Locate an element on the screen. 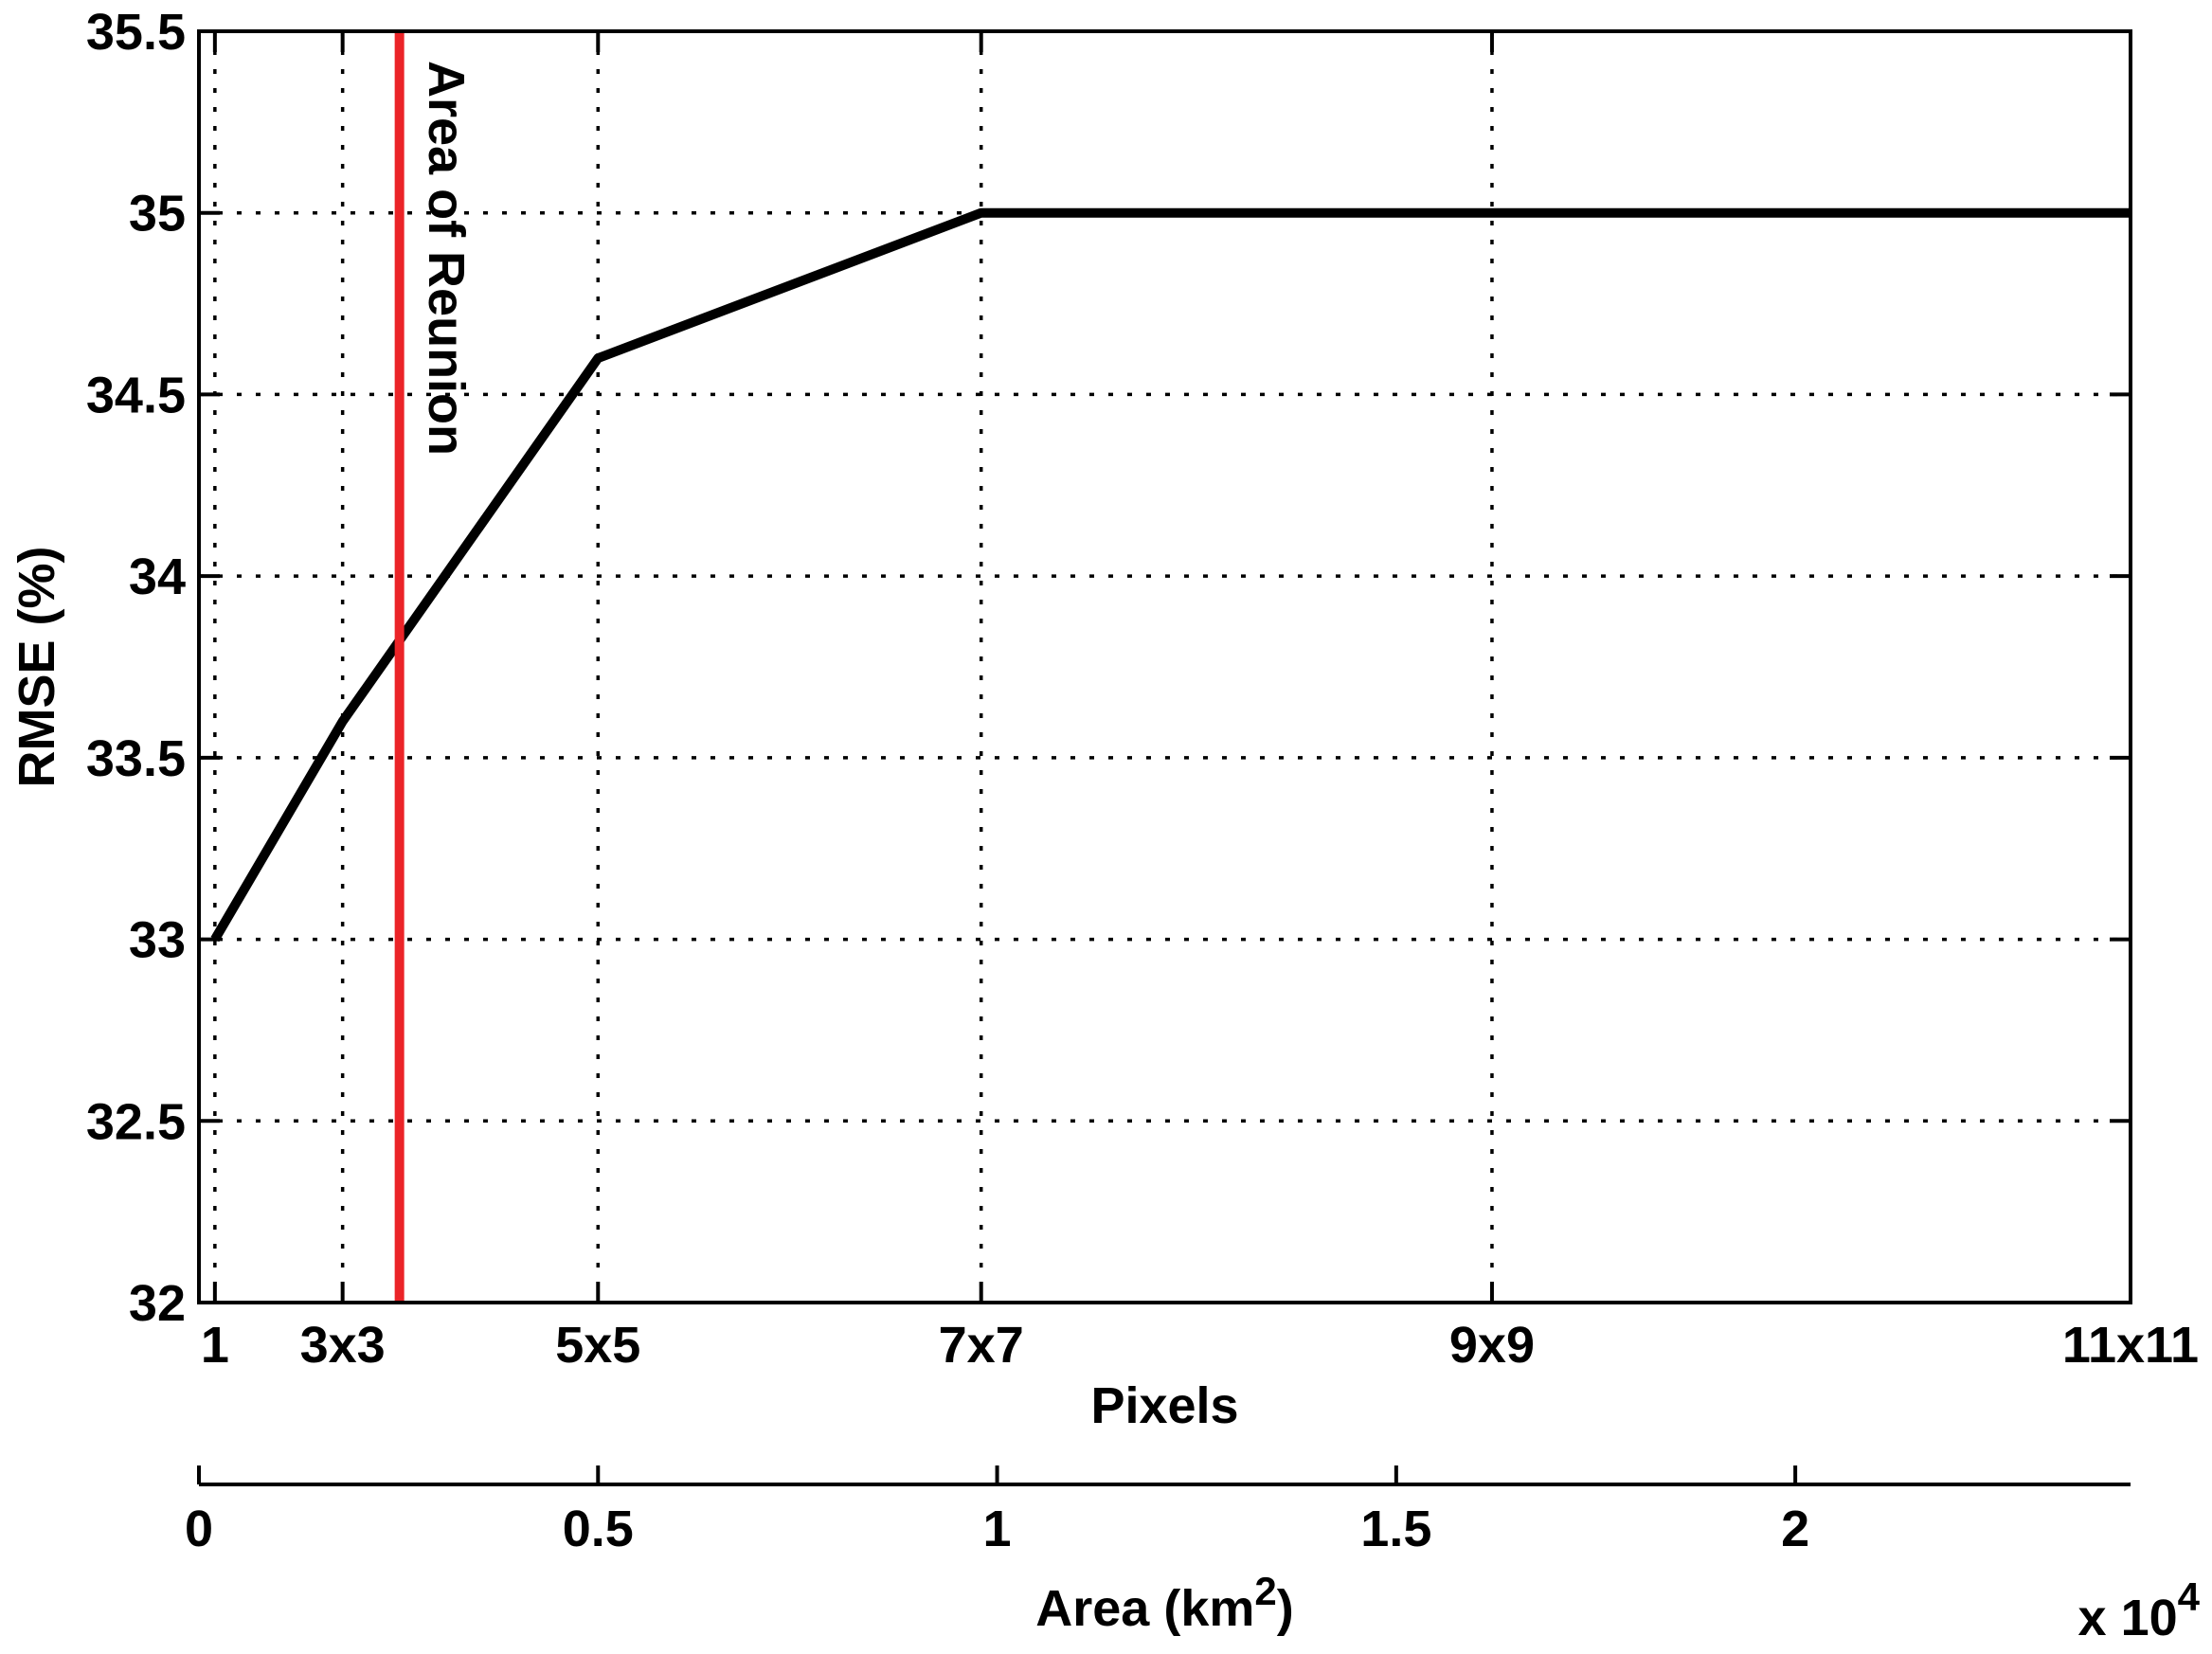 The image size is (2212, 1654). y-tick-label: 32.5 is located at coordinates (136, 1121).